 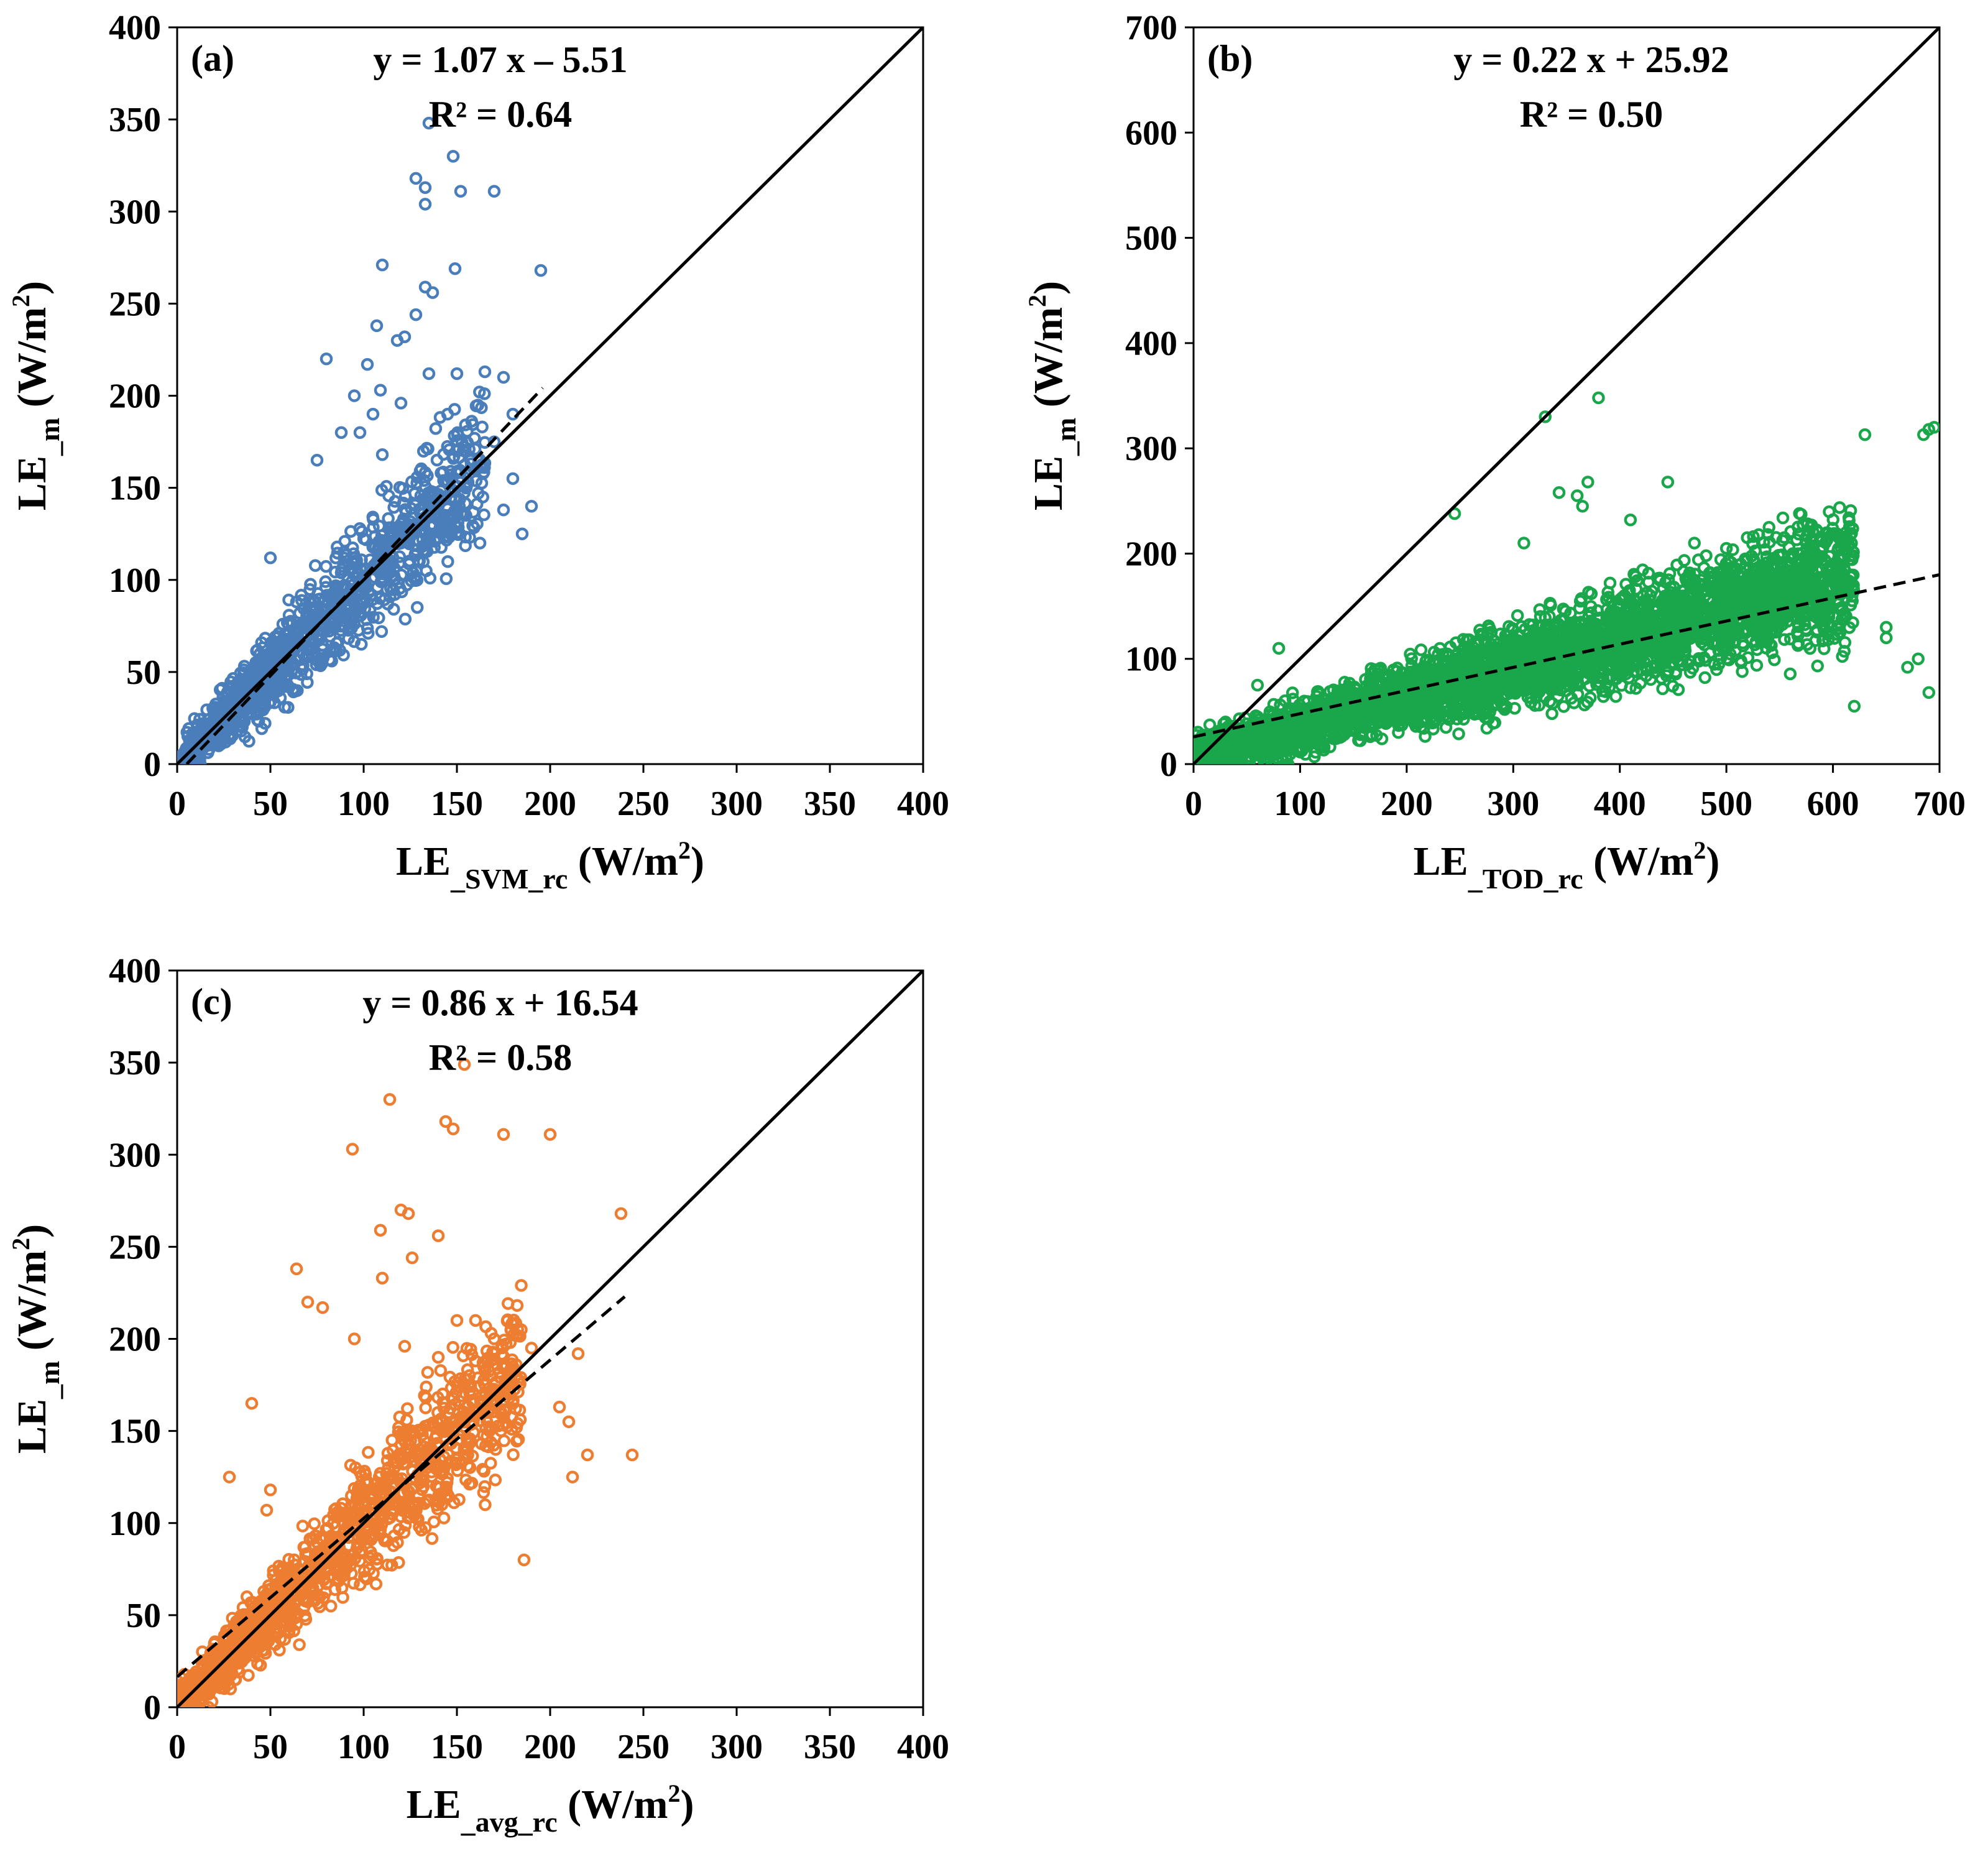 I want to click on x-tick-label: 100, so click(x=364, y=804).